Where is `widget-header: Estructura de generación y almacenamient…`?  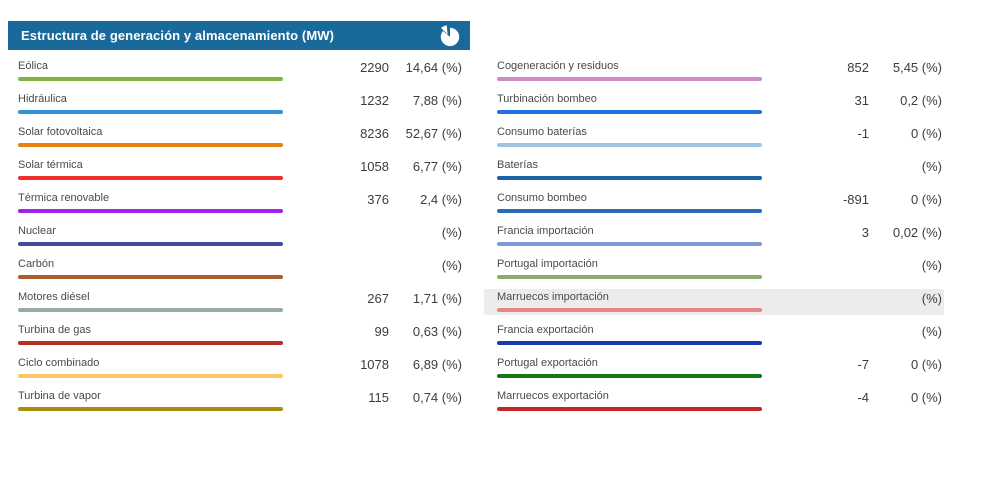
widget-header: Estructura de generación y almacenamient… is located at coordinates (239, 35).